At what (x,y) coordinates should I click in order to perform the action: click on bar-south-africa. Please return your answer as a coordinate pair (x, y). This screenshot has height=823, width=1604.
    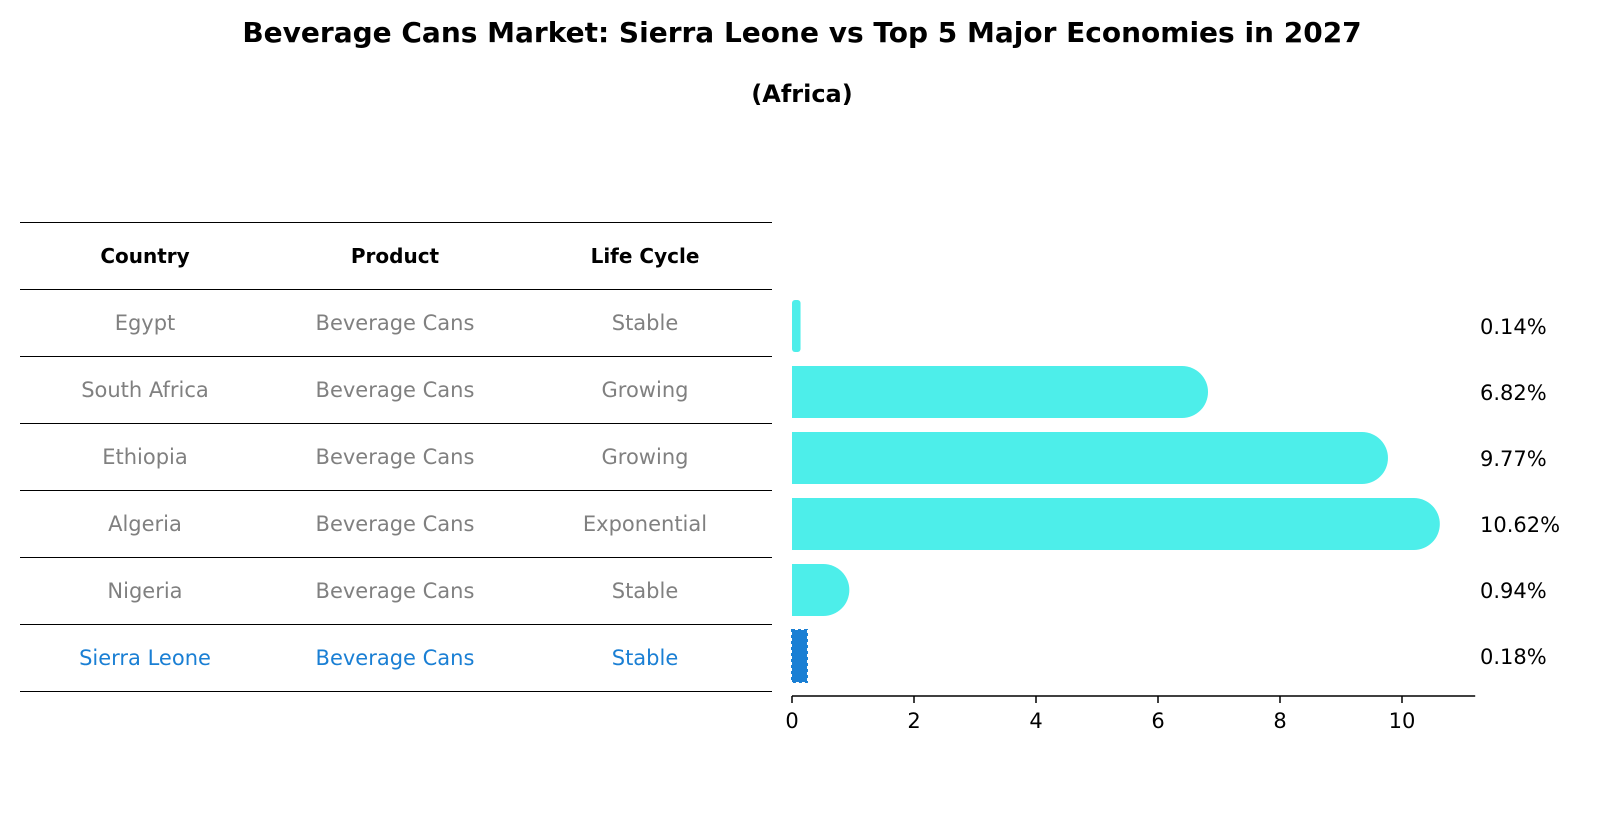
    Looking at the image, I should click on (1000, 392).